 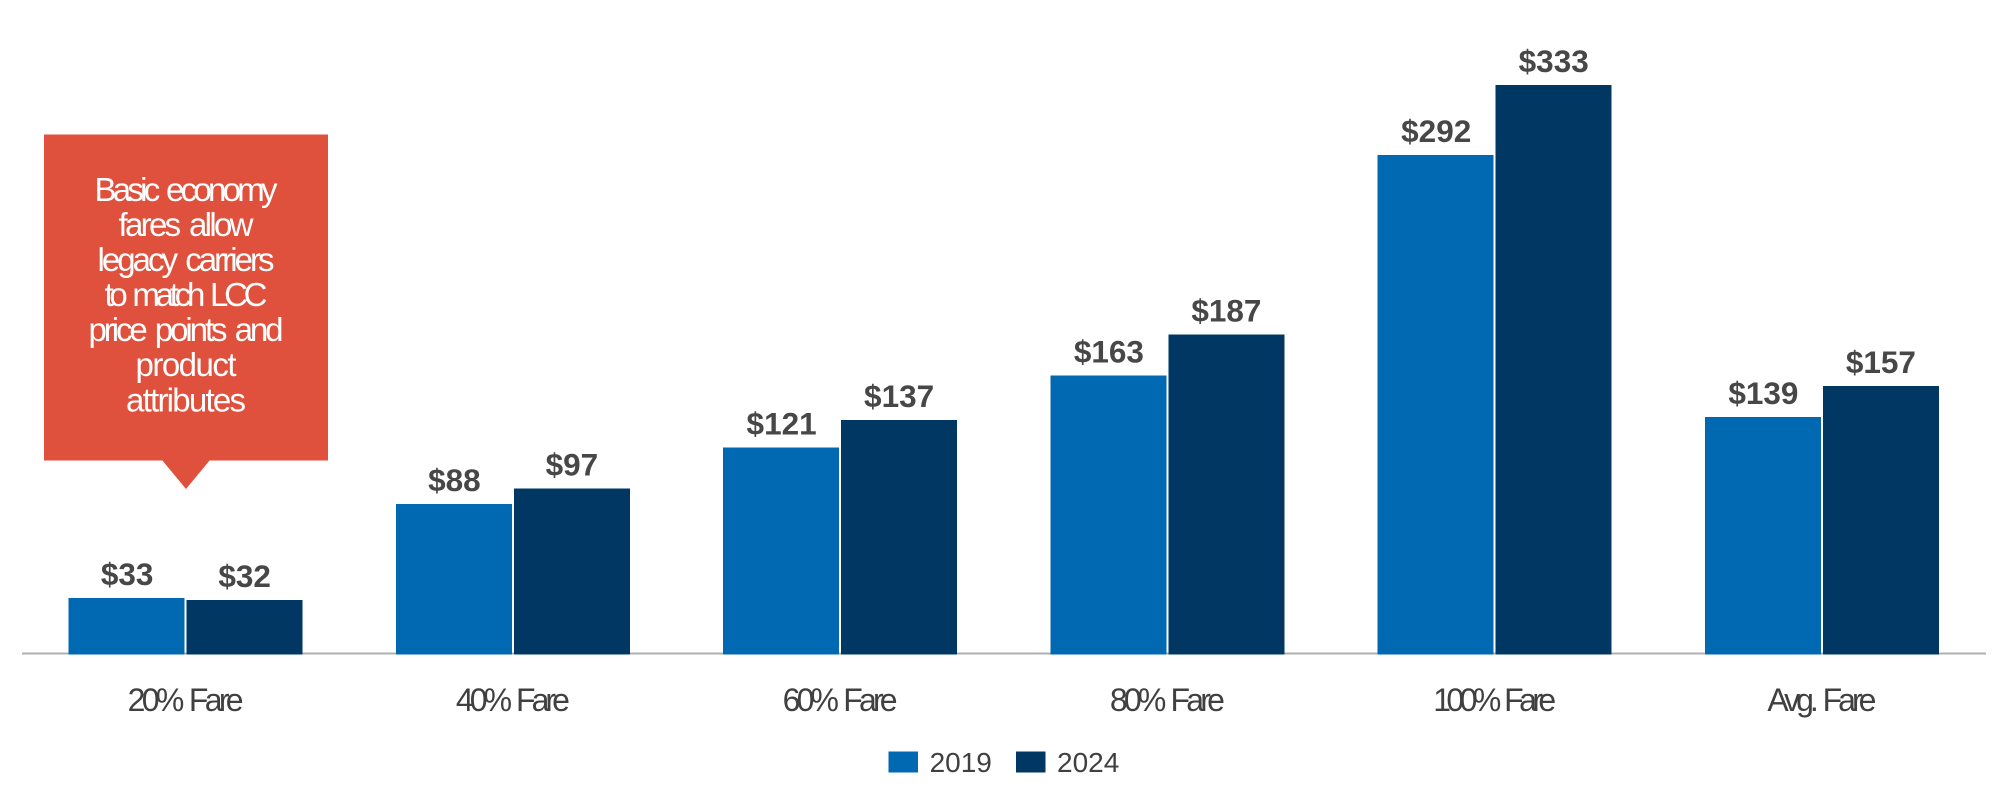 What do you see at coordinates (454, 480) in the screenshot?
I see `svg-text: $88` at bounding box center [454, 480].